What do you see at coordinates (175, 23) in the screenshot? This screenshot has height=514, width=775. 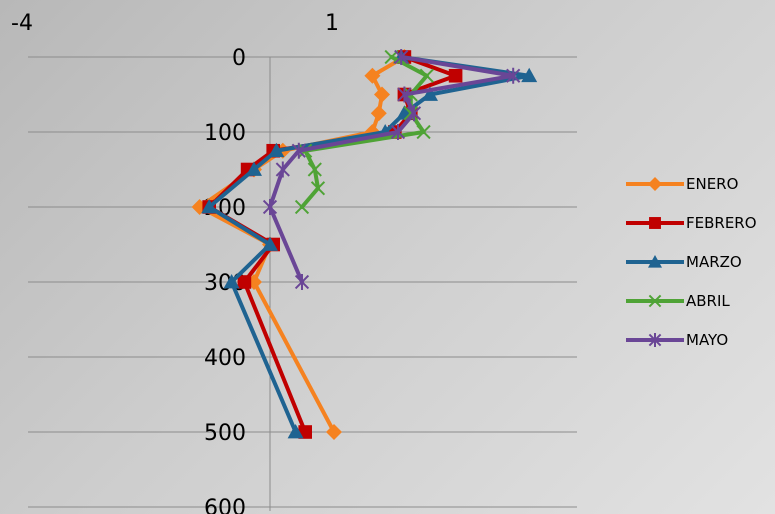 I see `x-tick-labels: -4 1` at bounding box center [175, 23].